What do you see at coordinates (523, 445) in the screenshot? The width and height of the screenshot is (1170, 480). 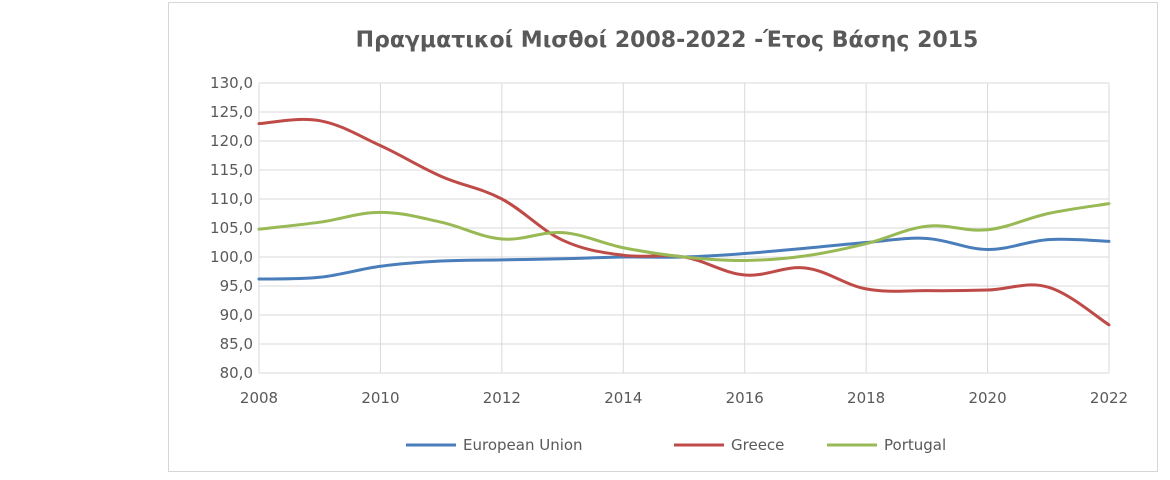 I see `legend-label: European Union` at bounding box center [523, 445].